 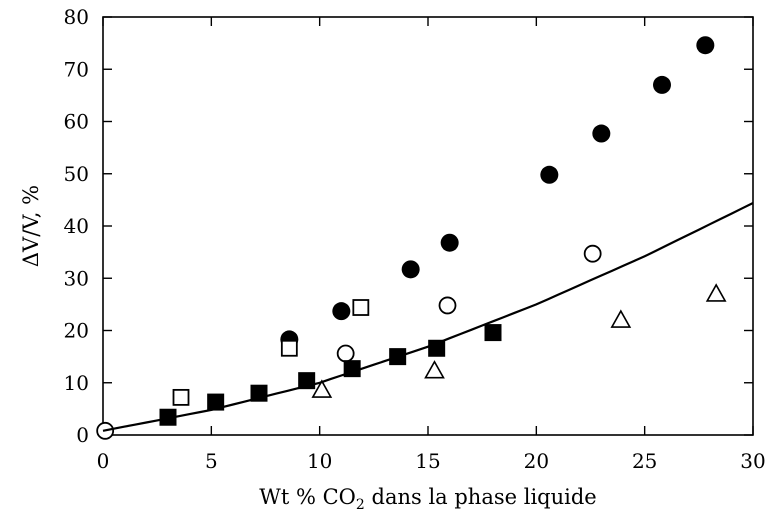 What do you see at coordinates (752, 461) in the screenshot?
I see `x-tick-label: 30` at bounding box center [752, 461].